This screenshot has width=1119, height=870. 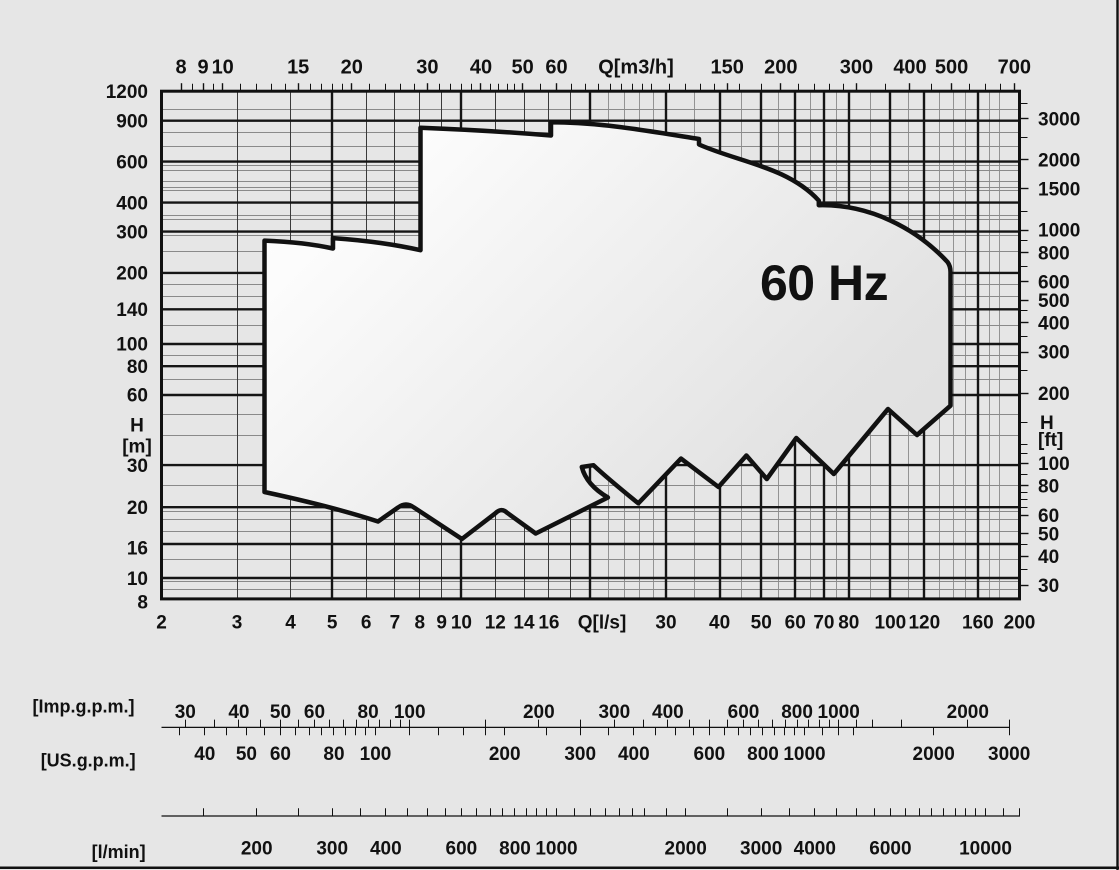 I want to click on svg-text: 4, so click(x=290, y=623).